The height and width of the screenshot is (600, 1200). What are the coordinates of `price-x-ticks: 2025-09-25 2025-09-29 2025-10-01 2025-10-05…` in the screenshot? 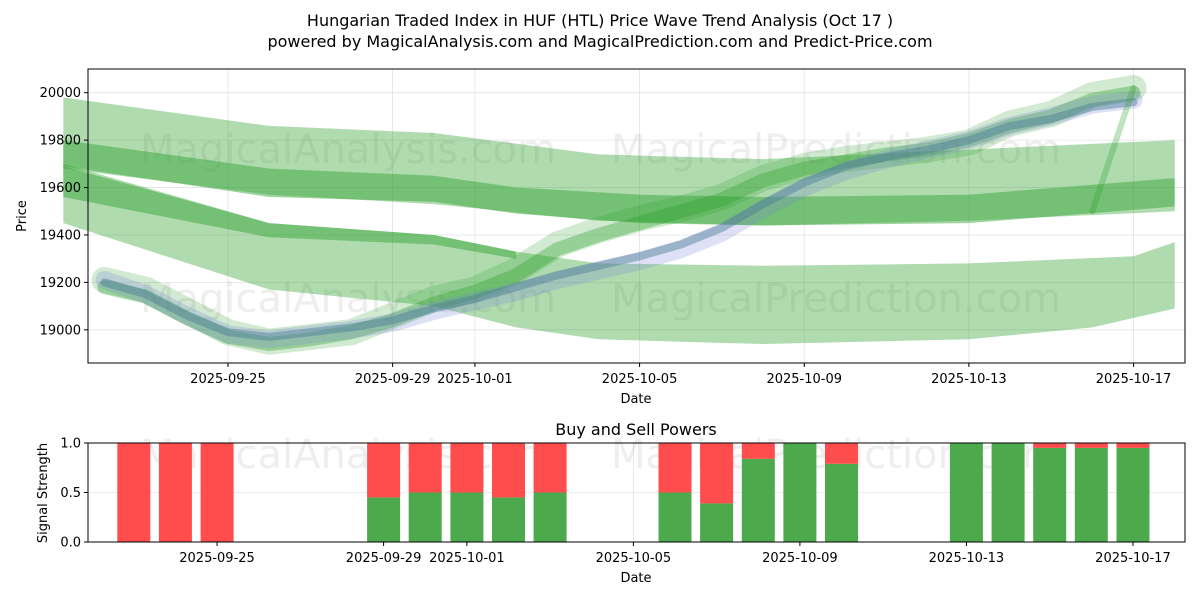 It's located at (680, 375).